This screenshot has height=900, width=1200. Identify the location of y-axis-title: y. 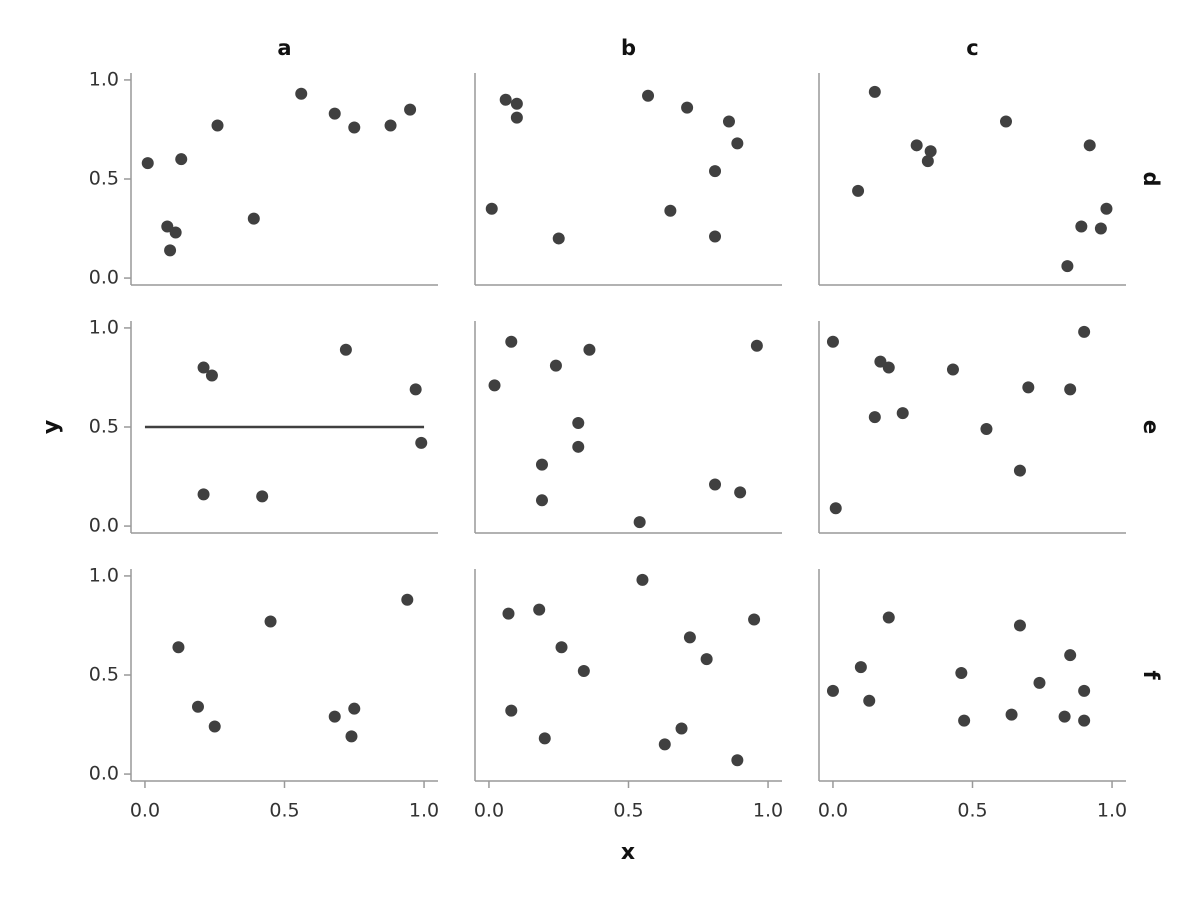
(51, 427).